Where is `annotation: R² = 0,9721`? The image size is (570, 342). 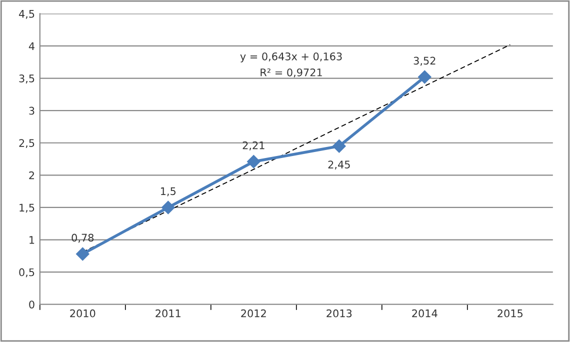
annotation: R² = 0,9721 is located at coordinates (291, 73).